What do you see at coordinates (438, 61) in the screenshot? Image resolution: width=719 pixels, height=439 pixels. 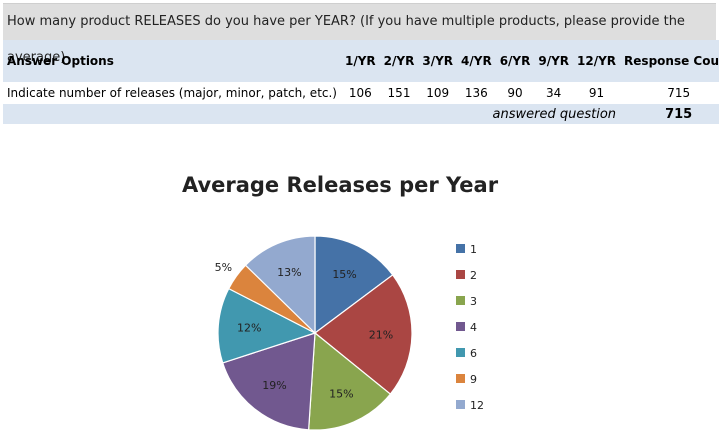 I see `header-col: 3/YR` at bounding box center [438, 61].